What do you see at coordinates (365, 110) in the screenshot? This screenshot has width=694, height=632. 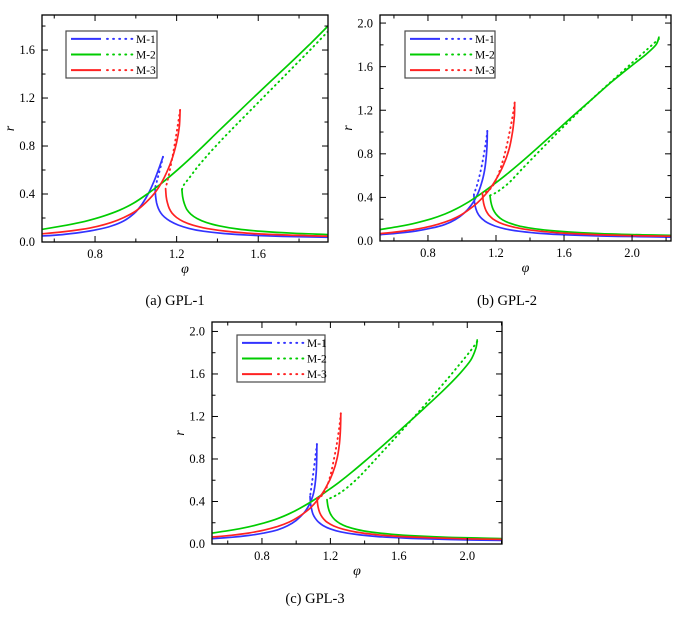 I see `y-tick-label-b: 1.2` at bounding box center [365, 110].